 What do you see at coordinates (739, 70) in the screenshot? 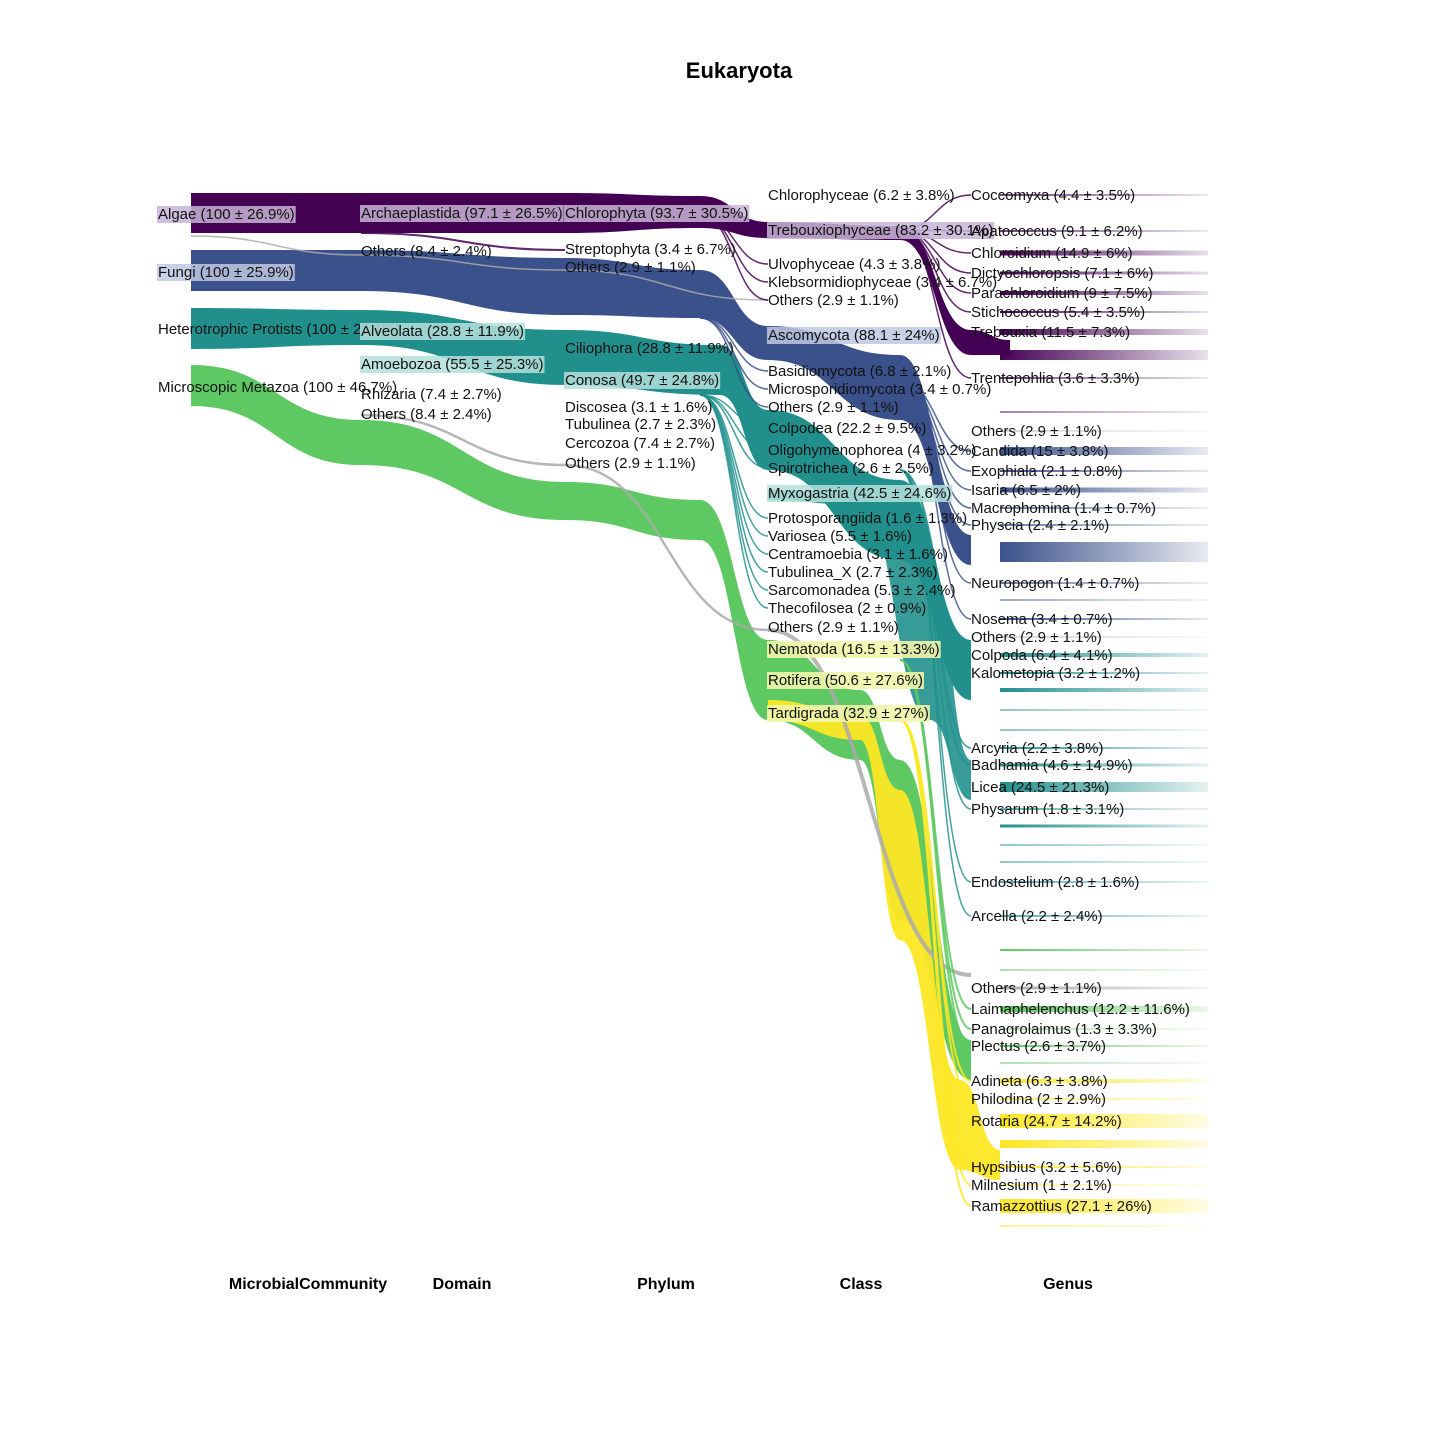
I see `chart-title: Eukaryota` at bounding box center [739, 70].